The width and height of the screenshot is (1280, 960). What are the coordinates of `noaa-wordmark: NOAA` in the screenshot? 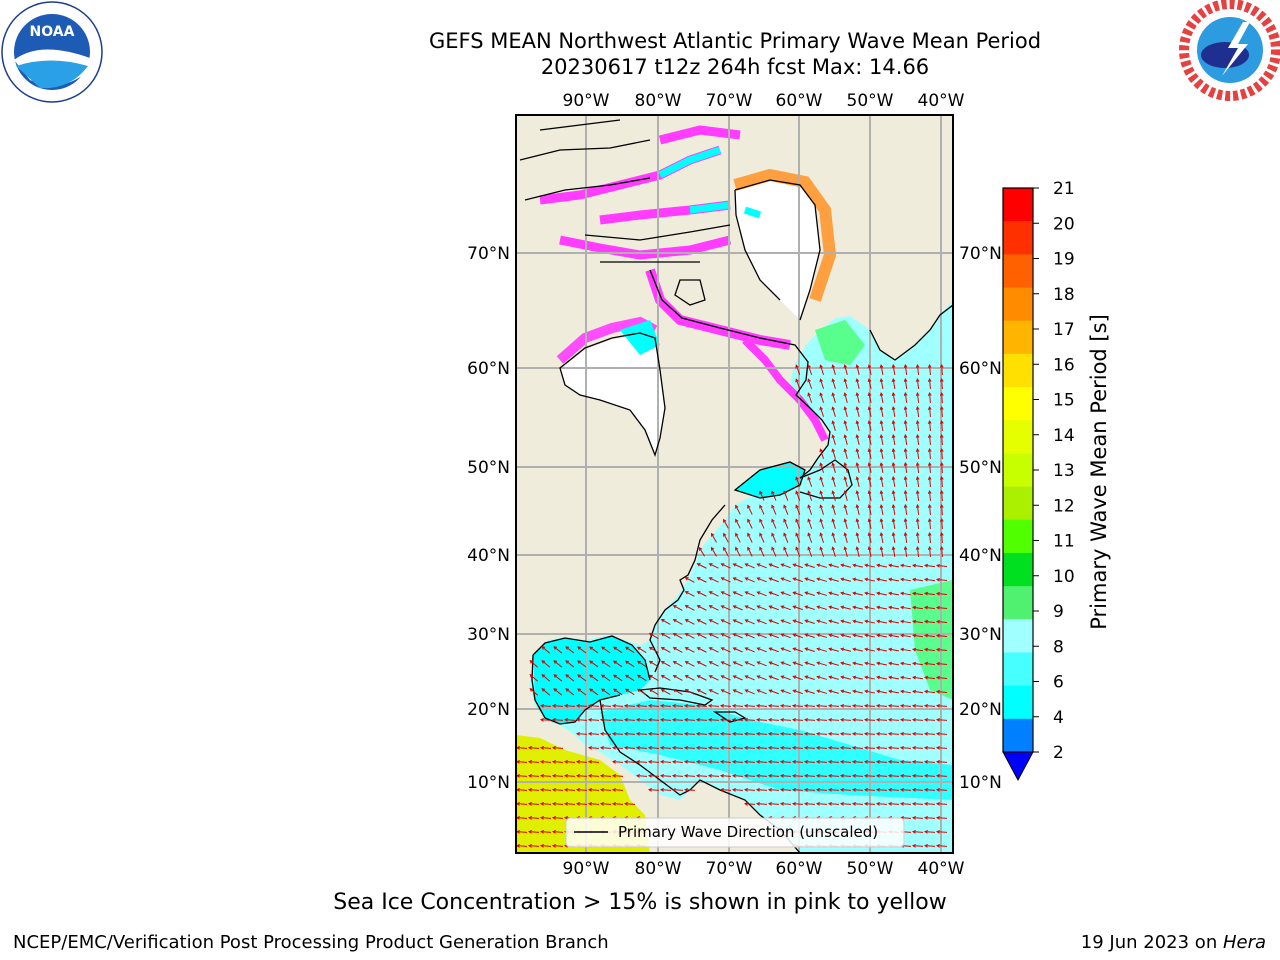 It's located at (52, 32).